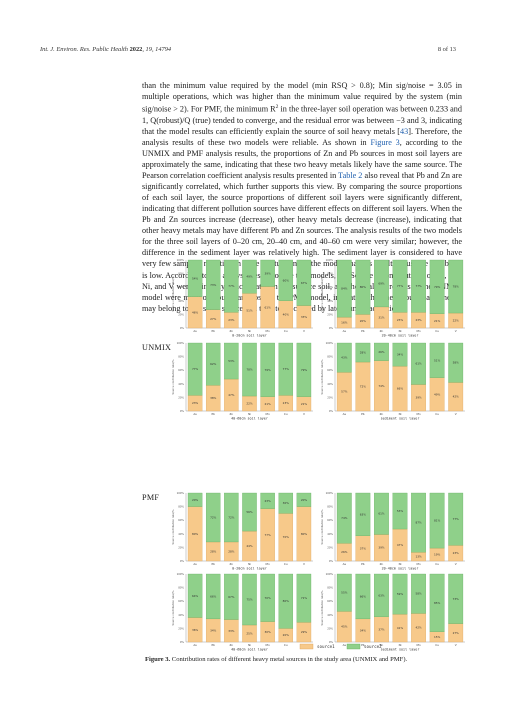 The width and height of the screenshot is (512, 724). Describe the element at coordinates (213, 398) in the screenshot. I see `data-label-source1: 38%` at that location.